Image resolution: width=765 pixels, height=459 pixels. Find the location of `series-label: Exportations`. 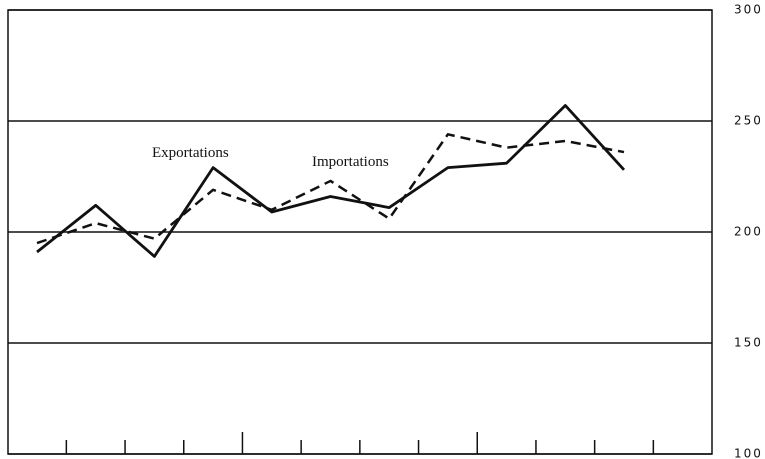

series-label: Exportations is located at coordinates (190, 153).